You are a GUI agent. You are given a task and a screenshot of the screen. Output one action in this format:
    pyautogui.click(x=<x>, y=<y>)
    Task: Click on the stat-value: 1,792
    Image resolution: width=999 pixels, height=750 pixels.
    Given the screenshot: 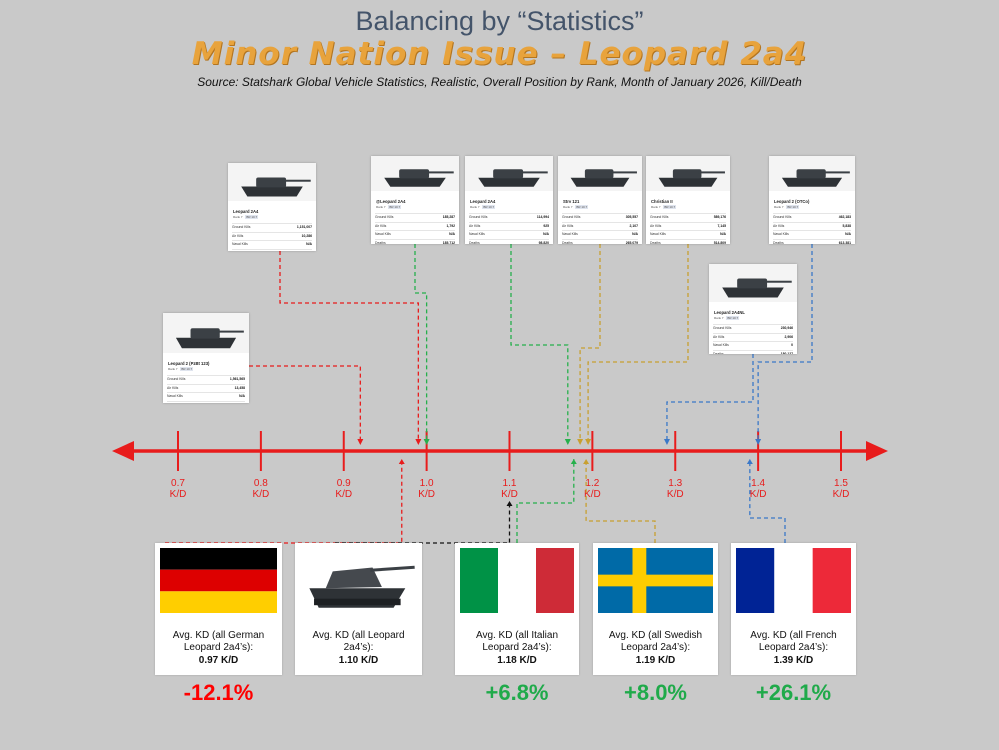 What is the action you would take?
    pyautogui.click(x=451, y=225)
    